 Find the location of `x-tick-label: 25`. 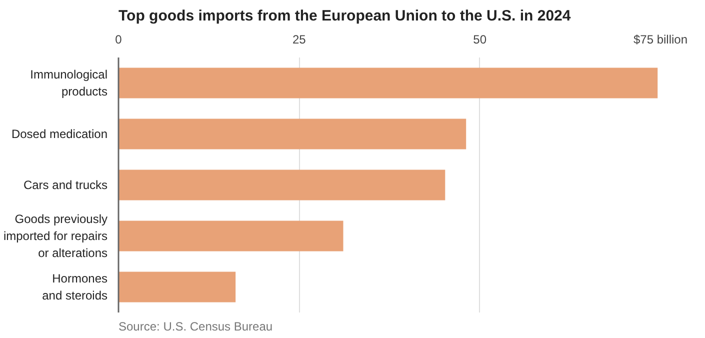

x-tick-label: 25 is located at coordinates (299, 39).